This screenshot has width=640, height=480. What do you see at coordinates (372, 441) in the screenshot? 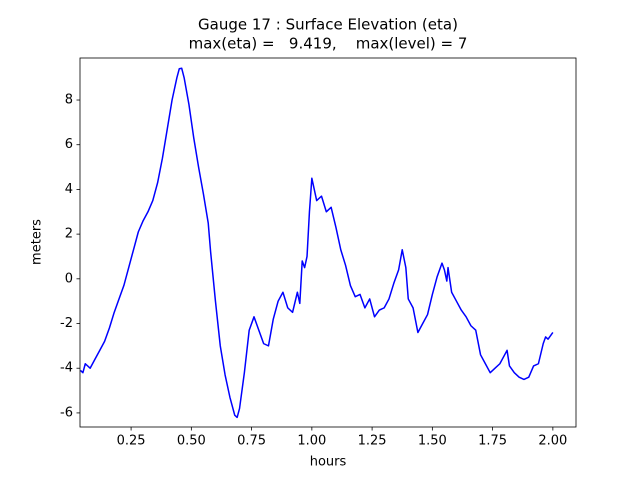
I see `x-tick-label: 1.25` at bounding box center [372, 441].